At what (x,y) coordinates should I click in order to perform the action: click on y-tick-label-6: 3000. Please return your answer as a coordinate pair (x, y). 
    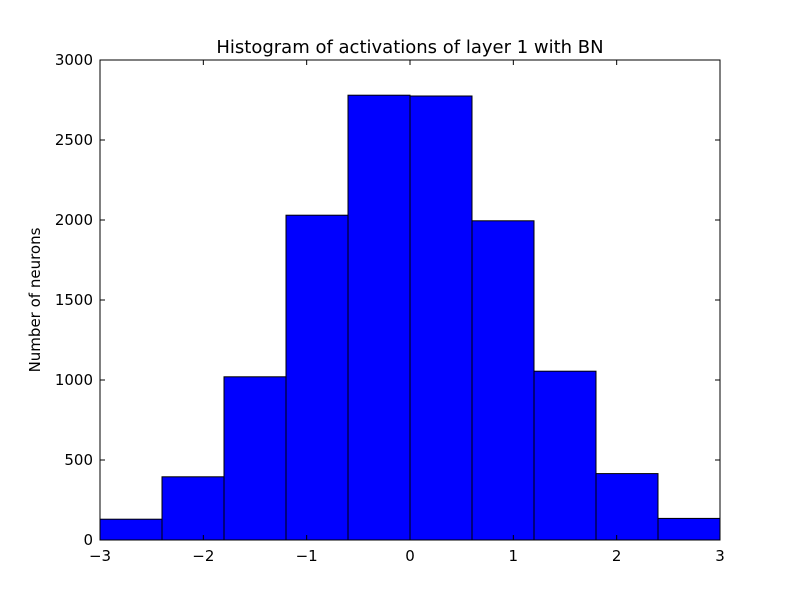
    Looking at the image, I should click on (74, 60).